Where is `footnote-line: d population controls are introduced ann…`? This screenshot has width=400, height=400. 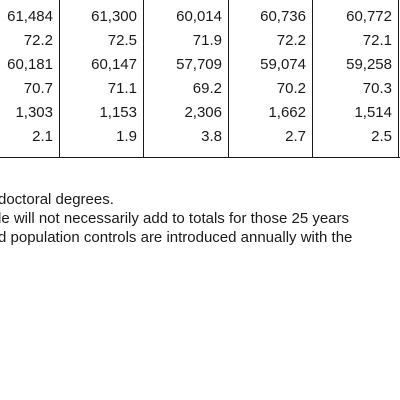
footnote-line: d population controls are introduced ann… is located at coordinates (176, 237).